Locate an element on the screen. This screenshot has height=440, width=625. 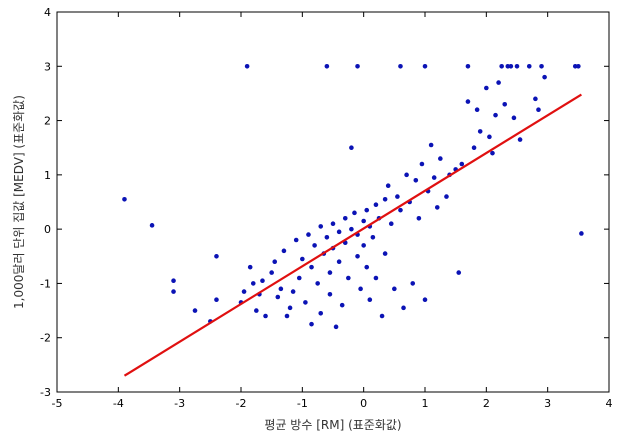
x-tick-label: -2 is located at coordinates (241, 403).